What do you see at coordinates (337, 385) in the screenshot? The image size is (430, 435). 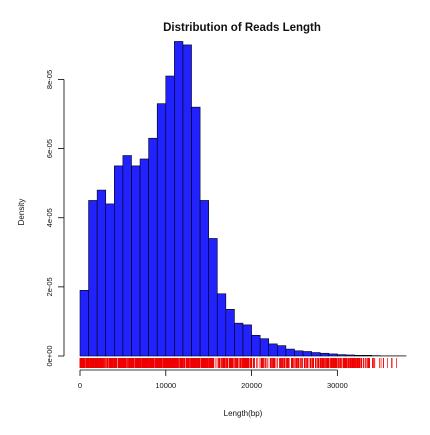 I see `x-tick-label: 30000` at bounding box center [337, 385].